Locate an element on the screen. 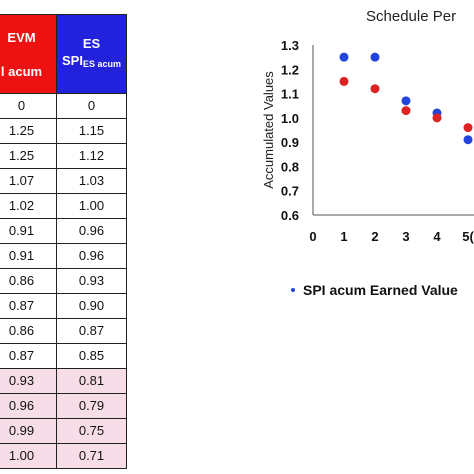 This screenshot has width=474, height=474. es-header-spi: SPI is located at coordinates (72, 60).